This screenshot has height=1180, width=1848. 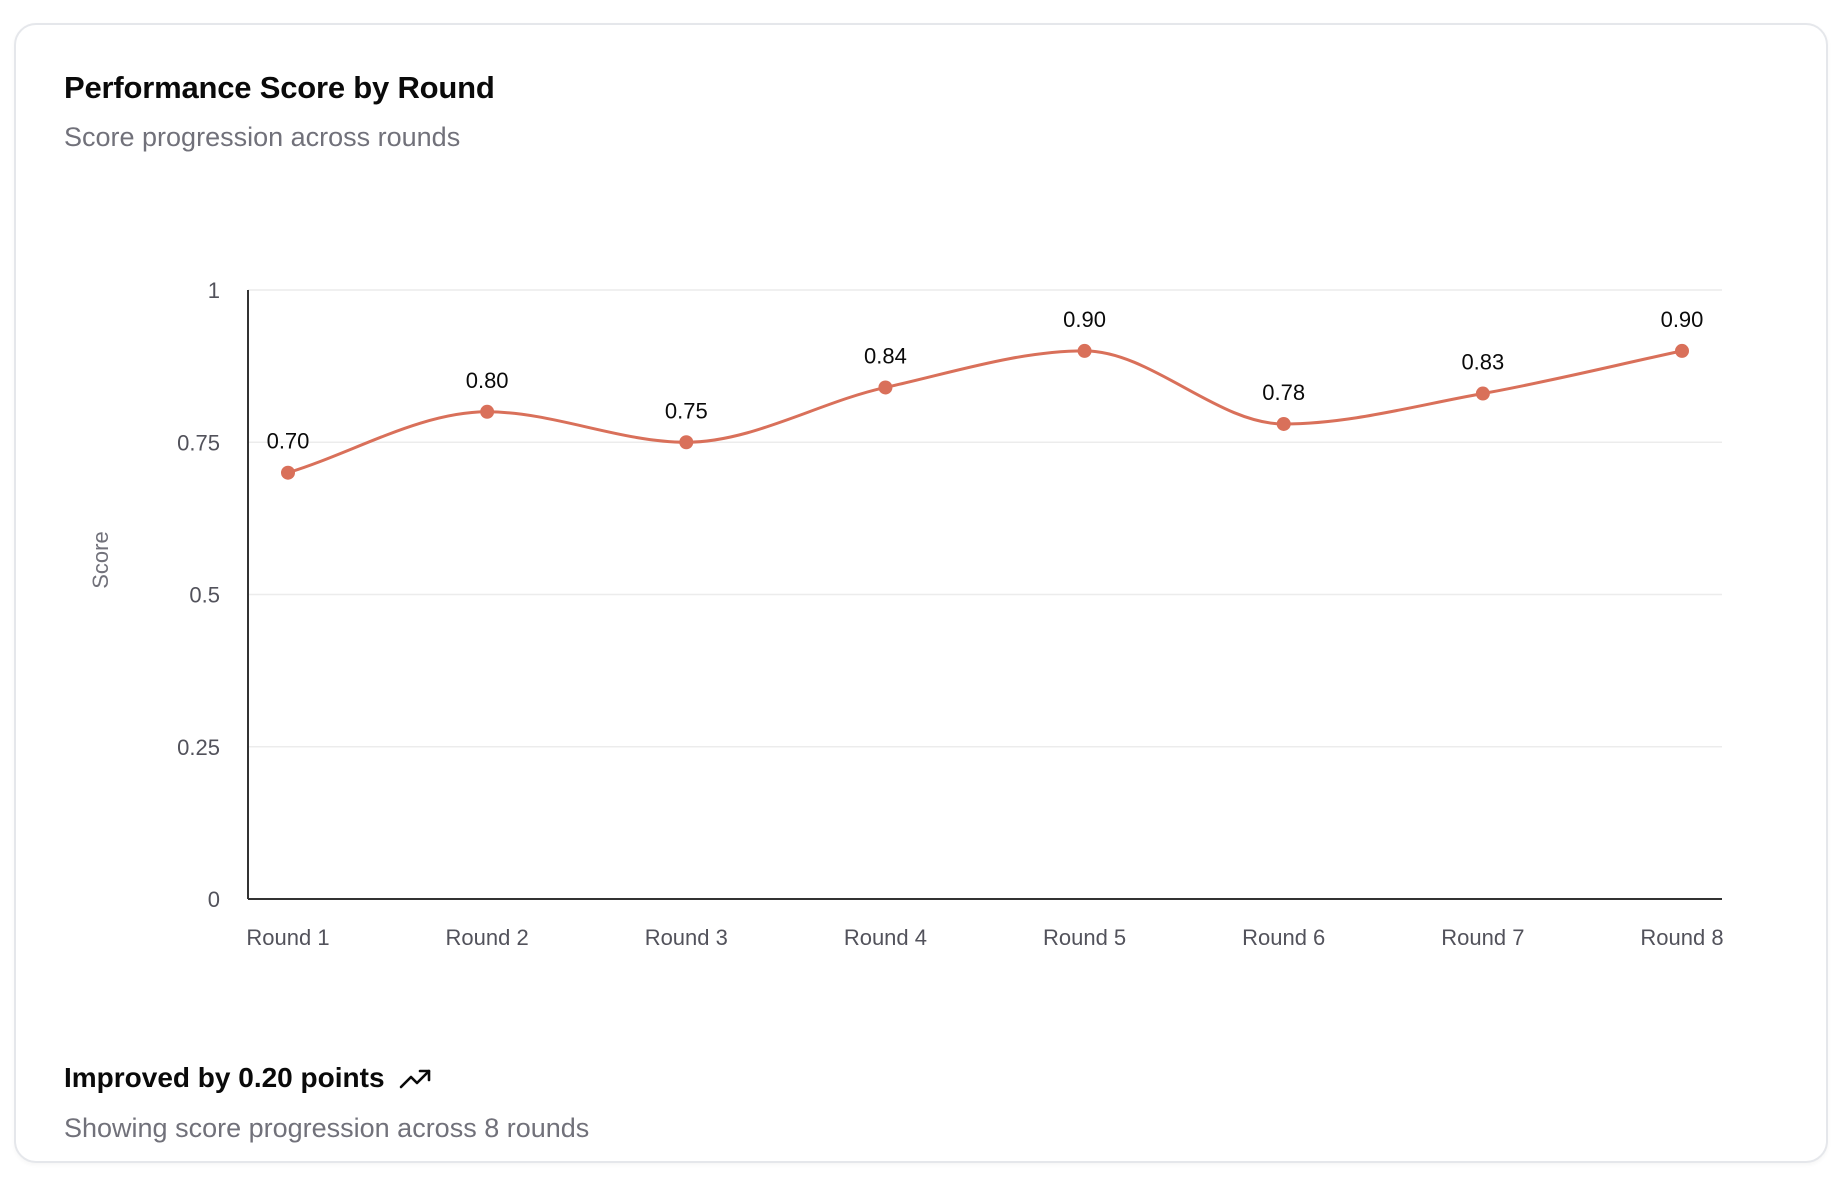 What do you see at coordinates (416, 1078) in the screenshot?
I see `trending-up-icon` at bounding box center [416, 1078].